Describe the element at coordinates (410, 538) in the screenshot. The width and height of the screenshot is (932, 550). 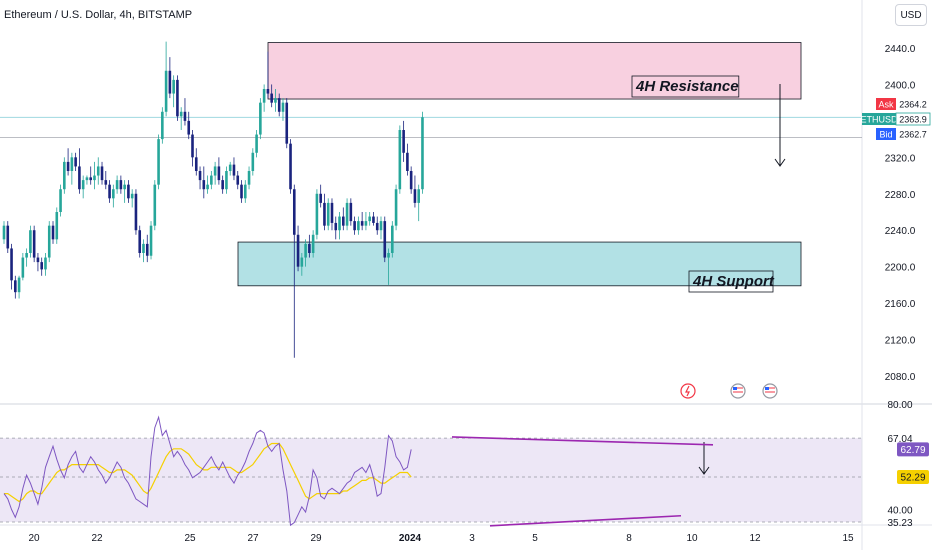
I see `time-tick-label: 2024` at that location.